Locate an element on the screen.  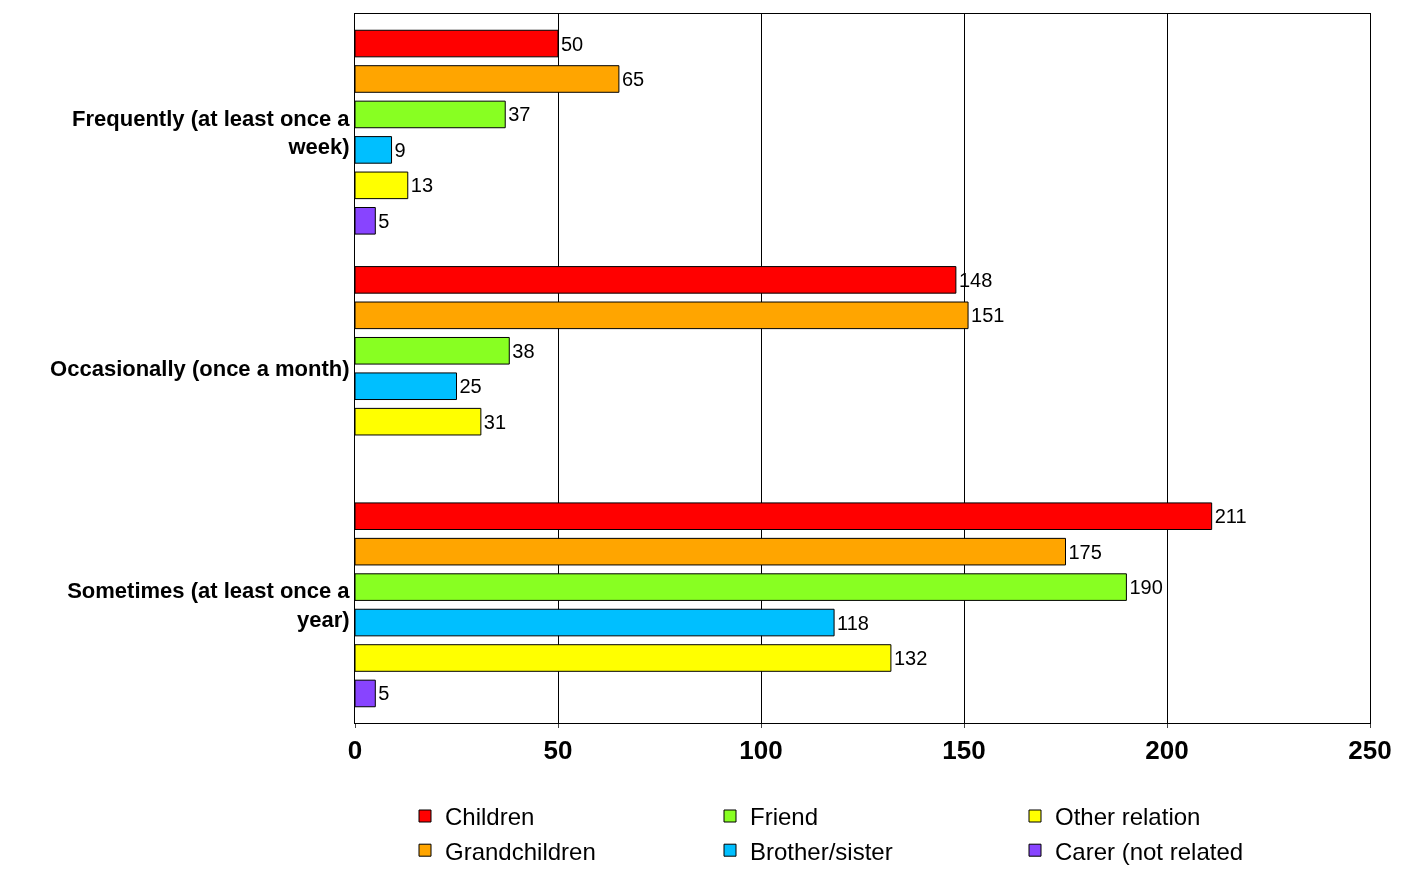
legend-label: Other relation is located at coordinates (1128, 817).